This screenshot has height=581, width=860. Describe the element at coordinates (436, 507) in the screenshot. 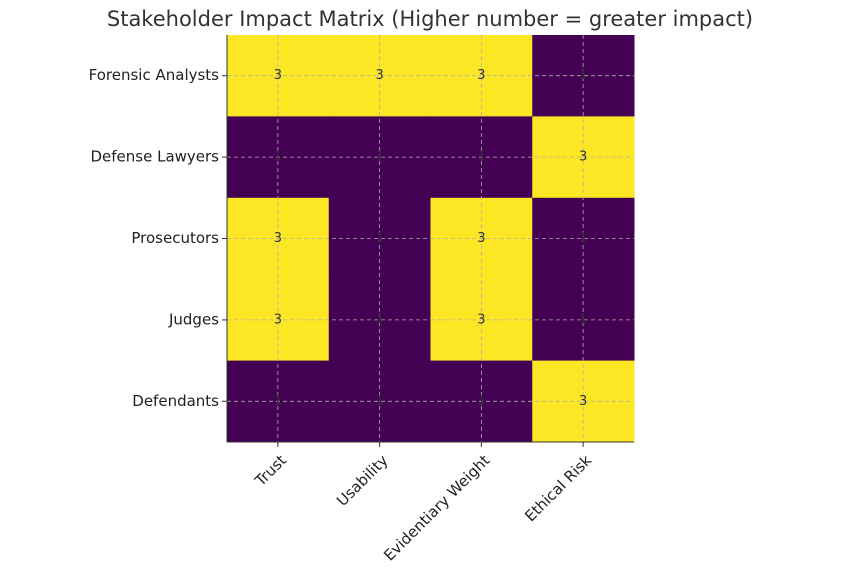

I see `x-tick-label: Evidentiary Weight` at that location.